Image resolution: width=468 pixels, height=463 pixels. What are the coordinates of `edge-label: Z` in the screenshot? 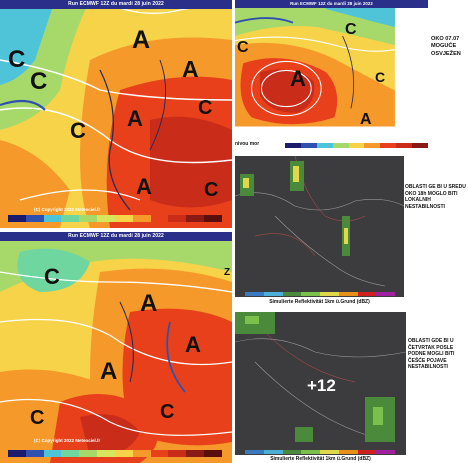 It's located at (227, 272).